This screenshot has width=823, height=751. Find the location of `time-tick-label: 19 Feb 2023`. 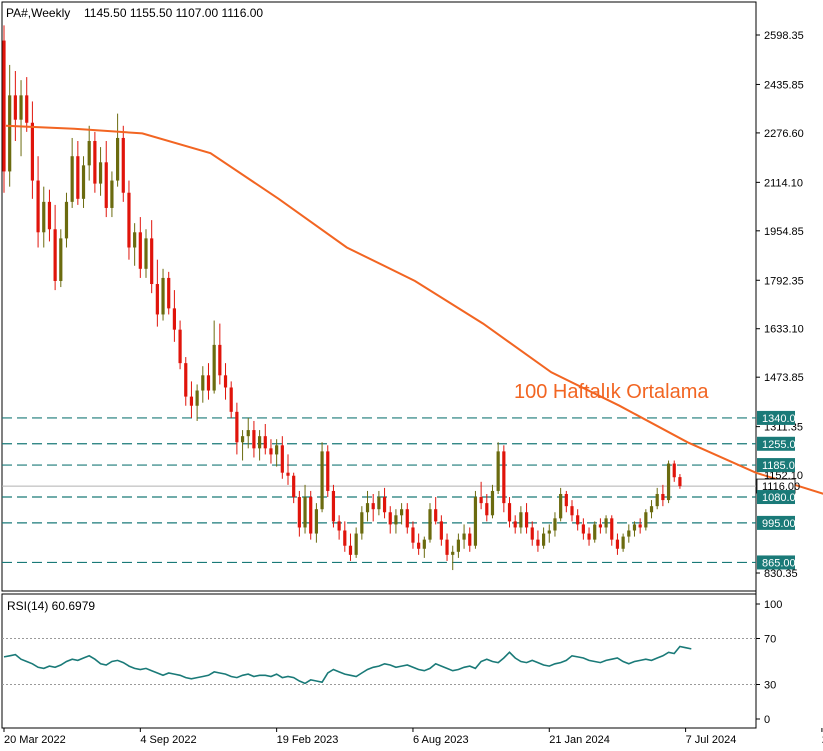

time-tick-label: 19 Feb 2023 is located at coordinates (308, 740).